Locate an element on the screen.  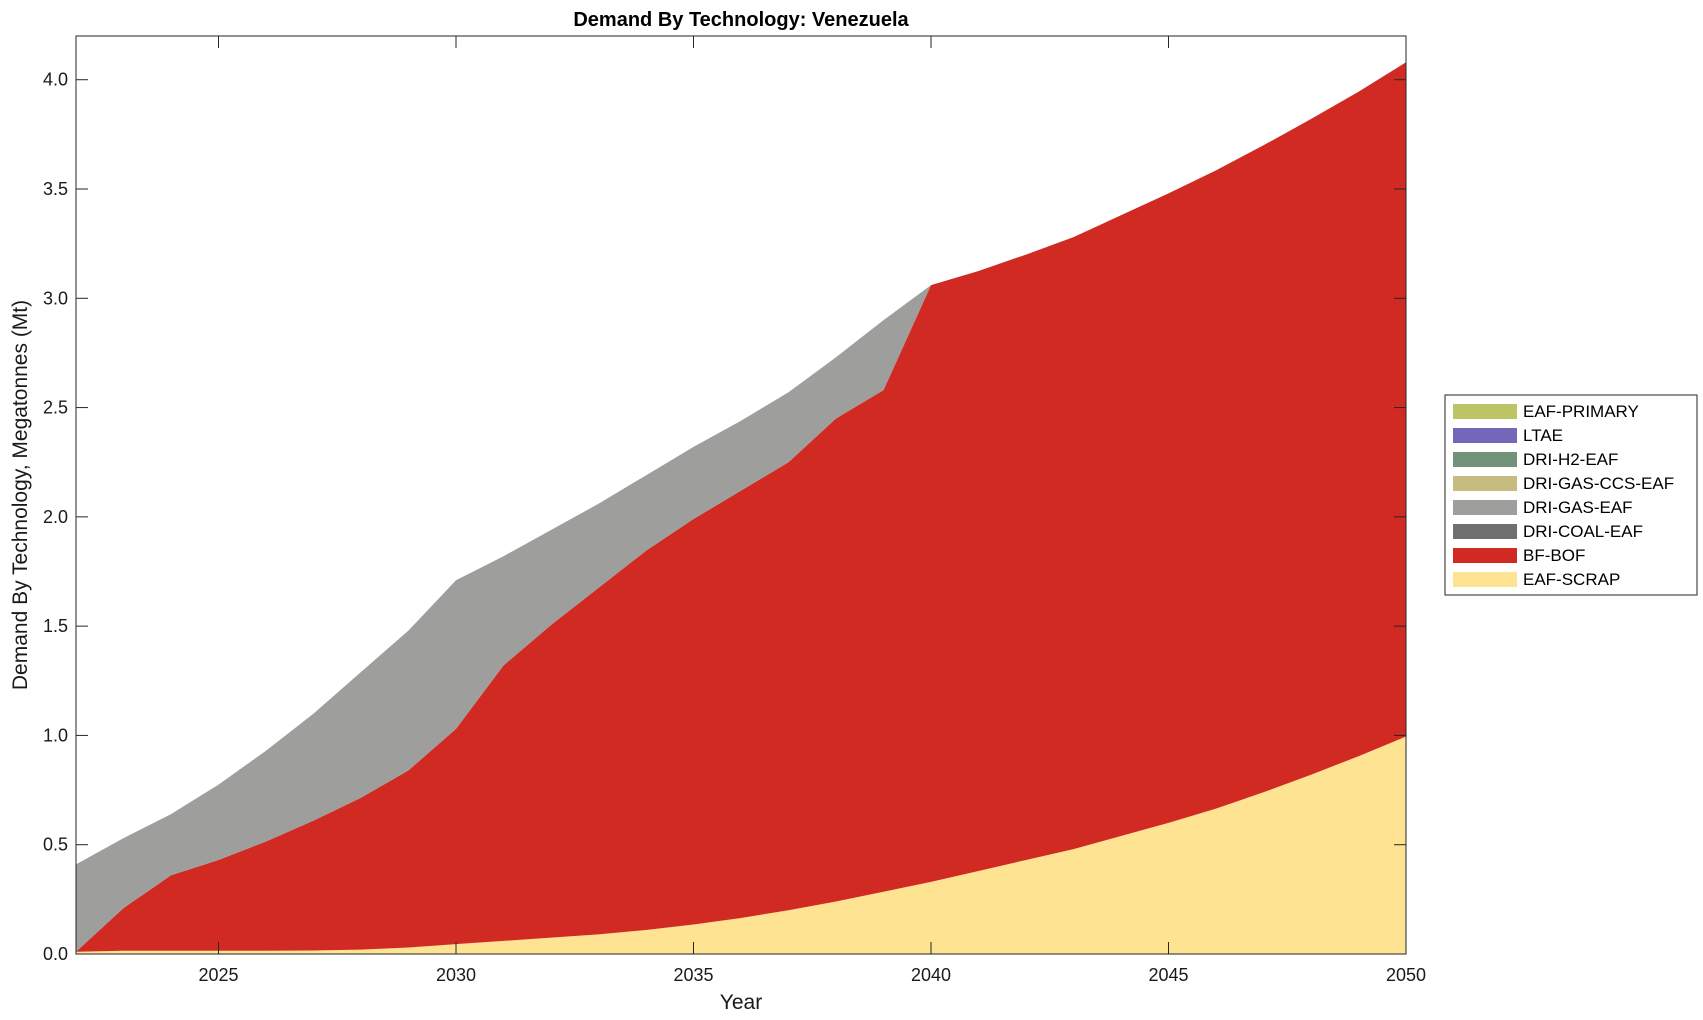
y-tick-label: 2.0 is located at coordinates (55, 517).